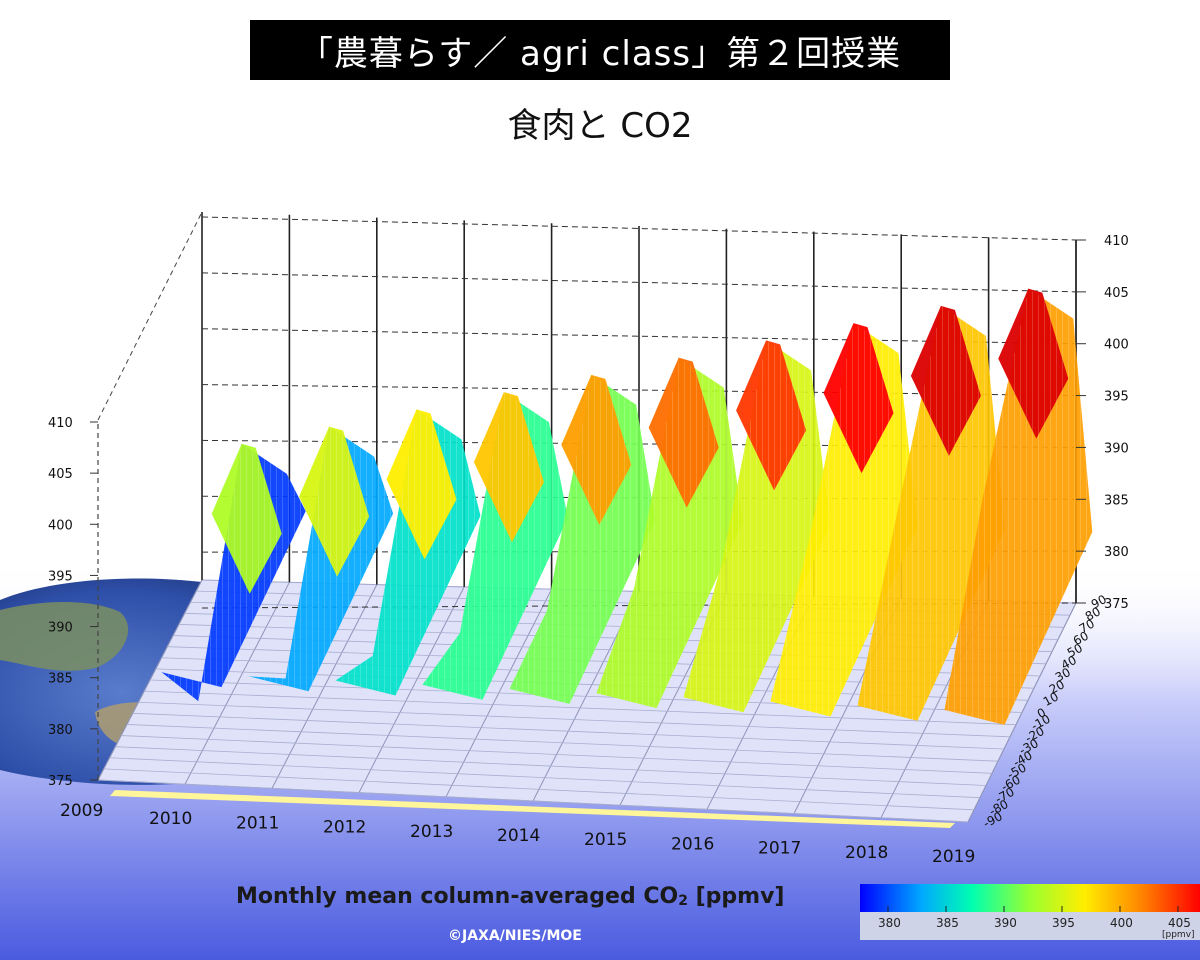  What do you see at coordinates (73, 602) in the screenshot?
I see `z-axis-left-ticks: 375 380 385 390 395 400 405 410` at bounding box center [73, 602].